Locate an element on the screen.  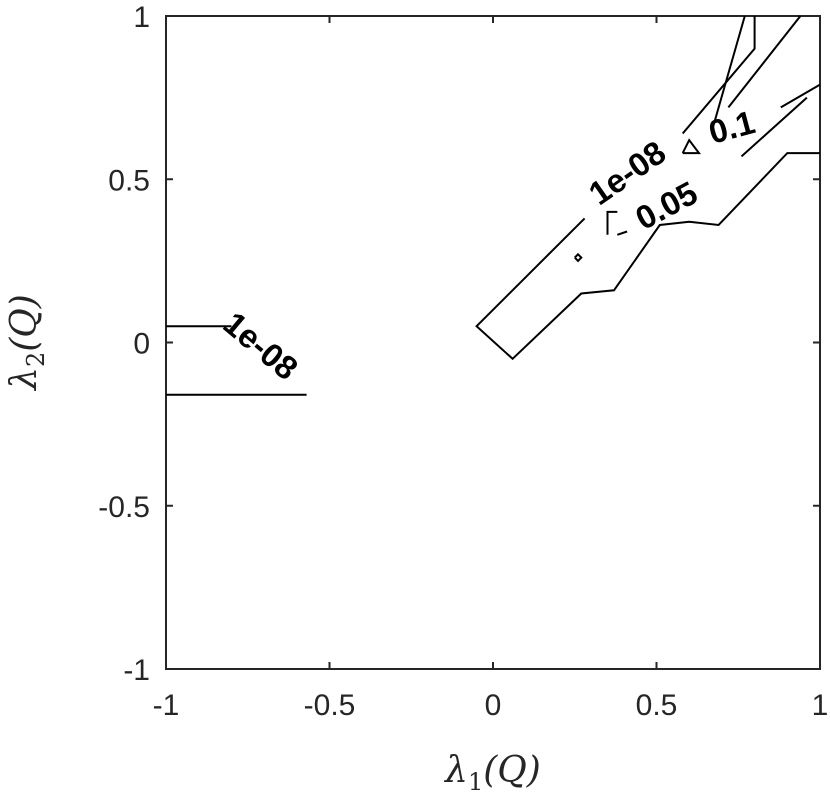
y-tick-label: 0 is located at coordinates (141, 344).